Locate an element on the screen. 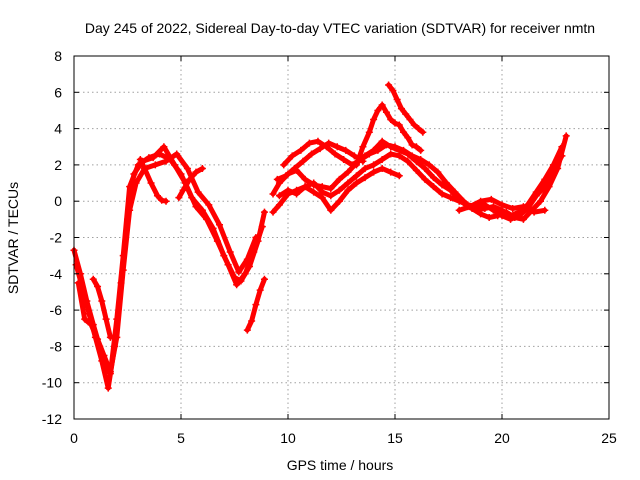 Image resolution: width=640 pixels, height=480 pixels. y-tick-label: 2 is located at coordinates (58, 165).